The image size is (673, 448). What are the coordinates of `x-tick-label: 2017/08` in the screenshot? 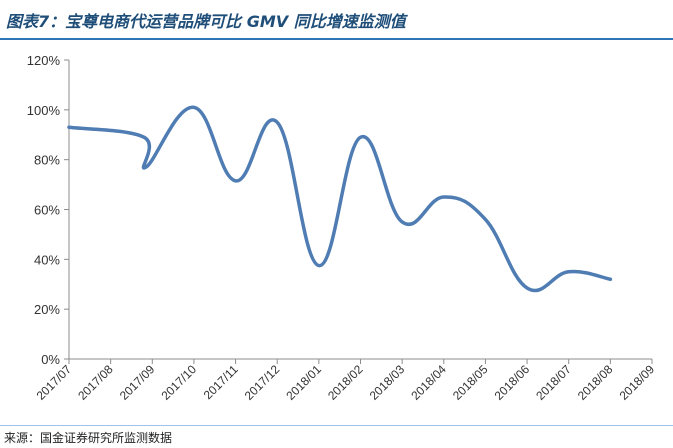 It's located at (95, 382).